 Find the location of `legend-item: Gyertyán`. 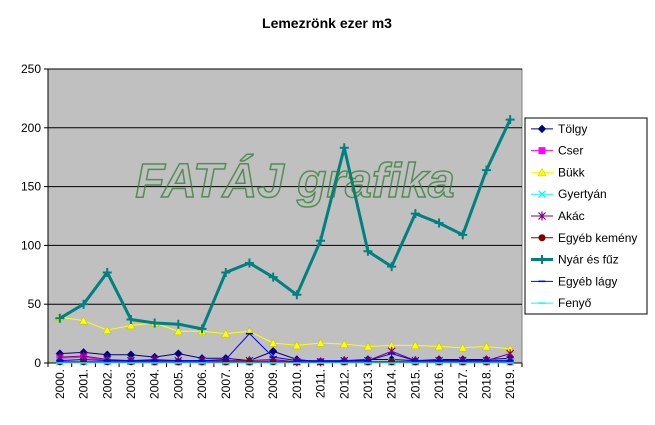

legend-item: Gyertyán is located at coordinates (569, 194).